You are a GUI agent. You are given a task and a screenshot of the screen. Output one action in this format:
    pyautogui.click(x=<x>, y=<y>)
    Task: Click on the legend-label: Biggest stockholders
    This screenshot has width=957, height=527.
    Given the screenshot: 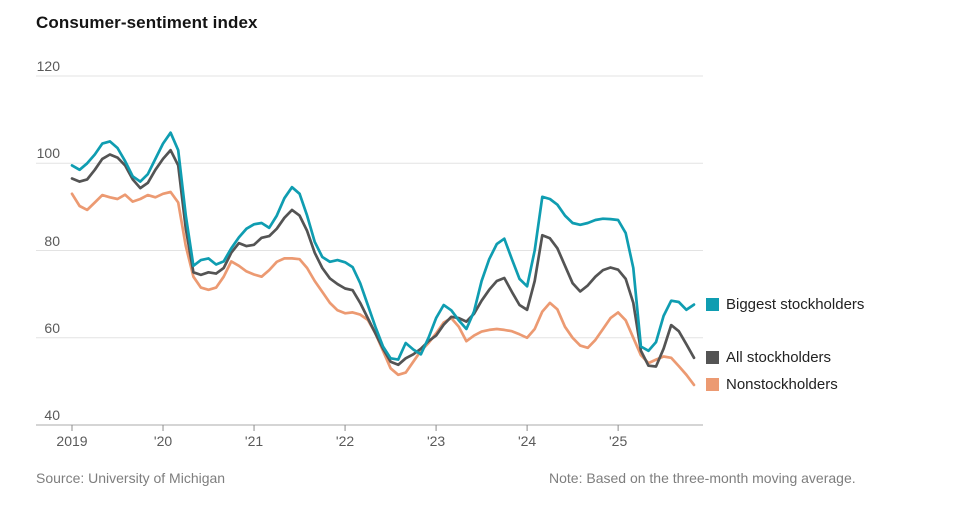 What is the action you would take?
    pyautogui.click(x=795, y=304)
    